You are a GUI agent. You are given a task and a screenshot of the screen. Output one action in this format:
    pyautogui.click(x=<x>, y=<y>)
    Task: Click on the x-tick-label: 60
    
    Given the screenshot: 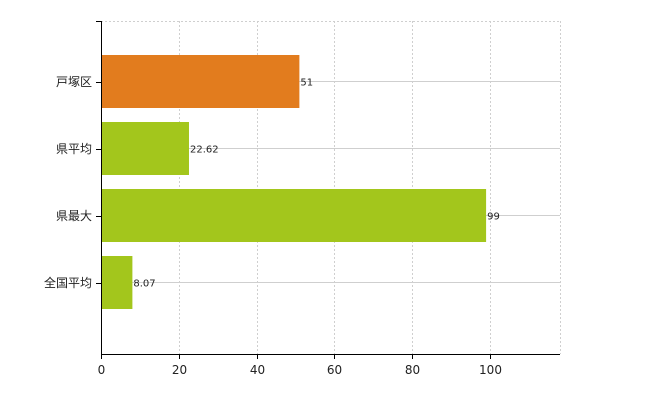 What is the action you would take?
    pyautogui.click(x=334, y=370)
    